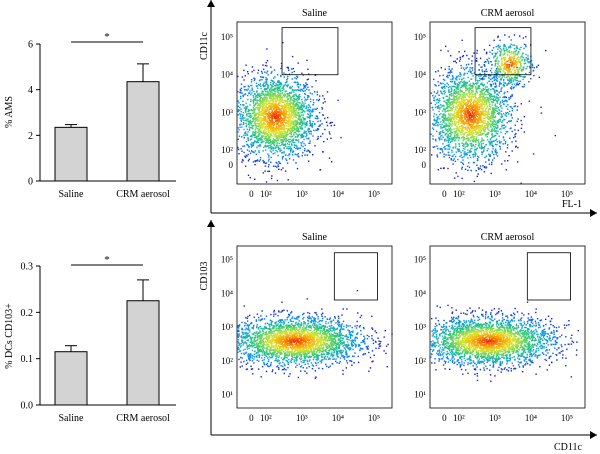 Image resolution: width=600 pixels, height=454 pixels. I want to click on x-tick-label: CRM aerosol, so click(143, 194).